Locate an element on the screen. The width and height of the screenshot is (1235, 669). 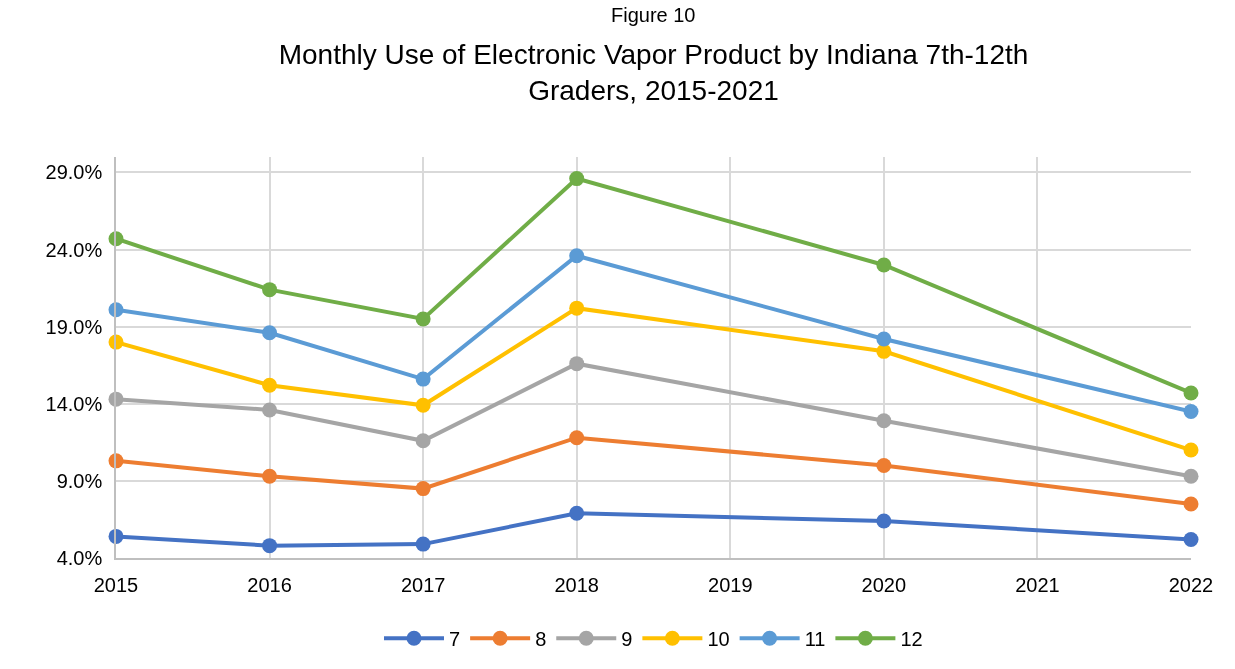
x-tick-label: 2022 is located at coordinates (1191, 584).